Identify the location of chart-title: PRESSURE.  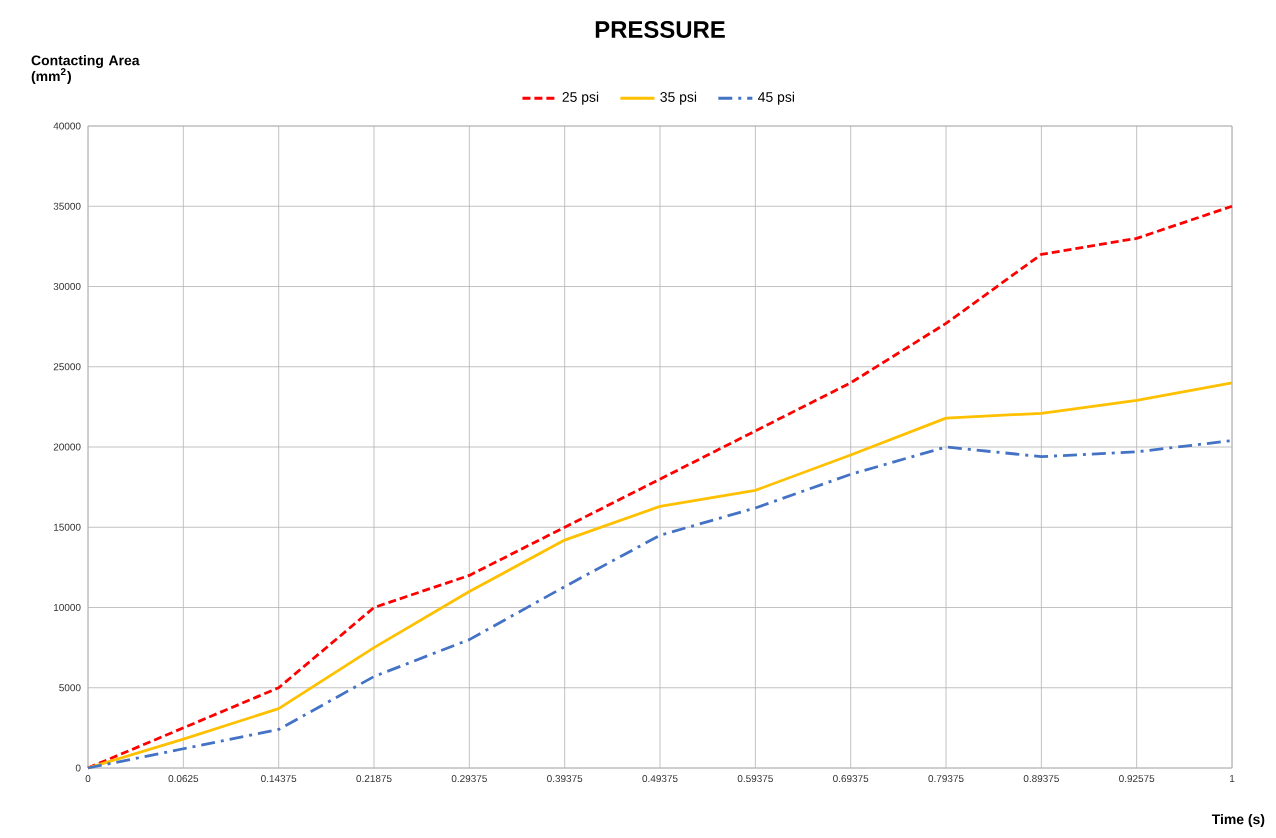
(660, 29).